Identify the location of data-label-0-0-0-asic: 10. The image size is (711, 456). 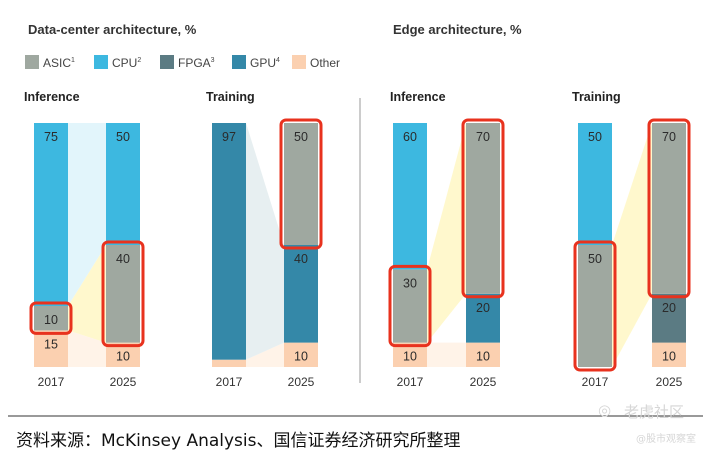
(51, 320).